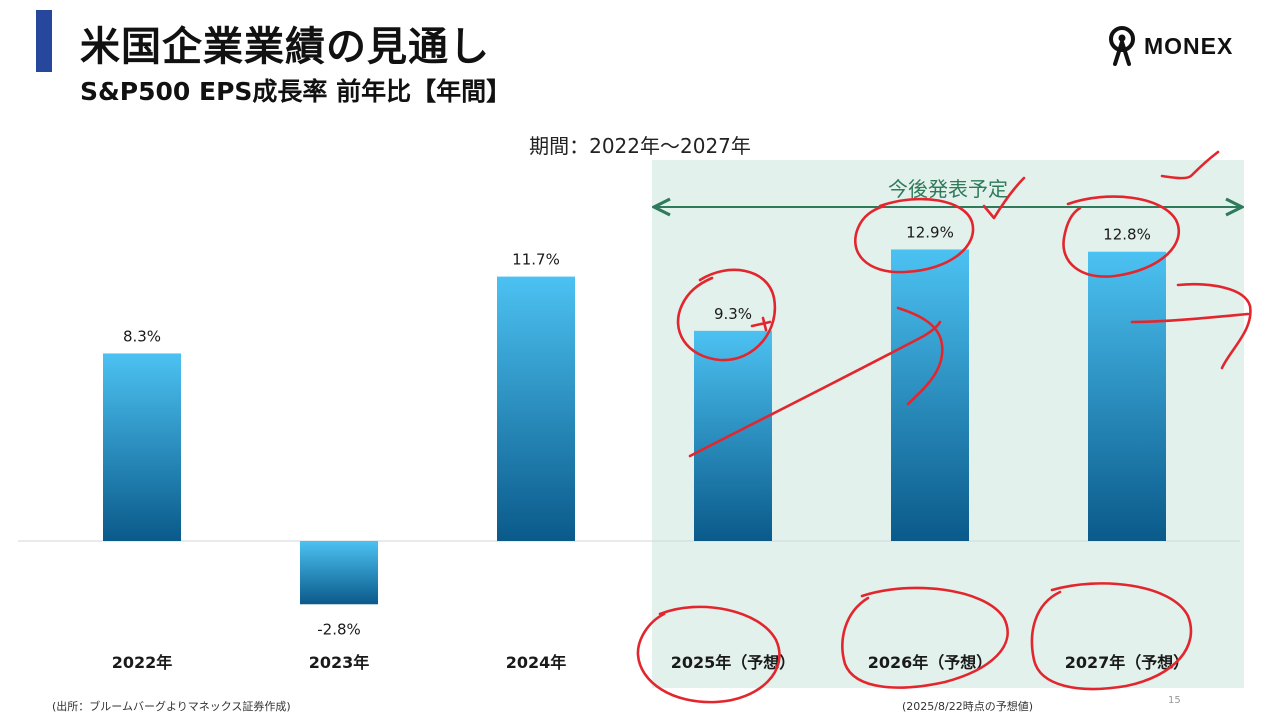 This screenshot has width=1280, height=720. What do you see at coordinates (967, 706) in the screenshot?
I see `forecast-date-note: (2025/8/22時点の予想値)` at bounding box center [967, 706].